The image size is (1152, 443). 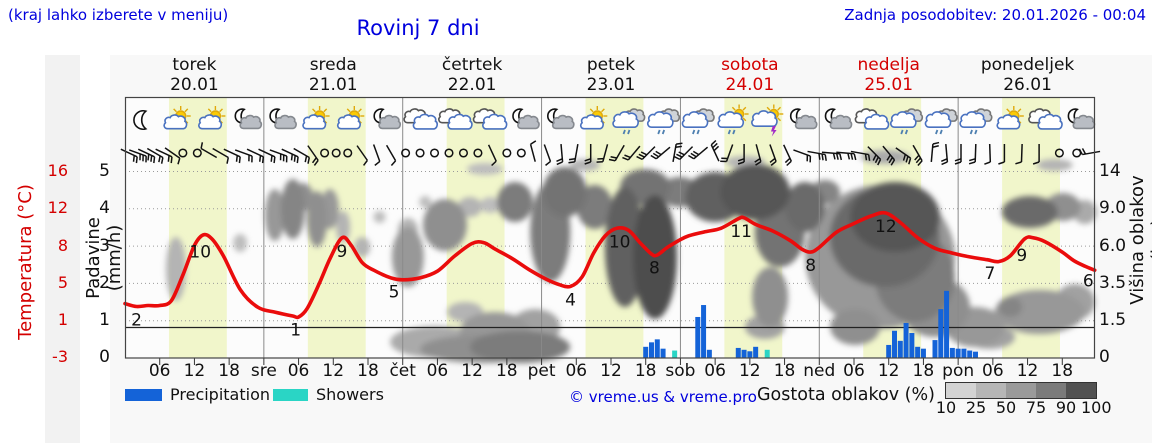 I want to click on day-date: 25.01, so click(x=889, y=85).